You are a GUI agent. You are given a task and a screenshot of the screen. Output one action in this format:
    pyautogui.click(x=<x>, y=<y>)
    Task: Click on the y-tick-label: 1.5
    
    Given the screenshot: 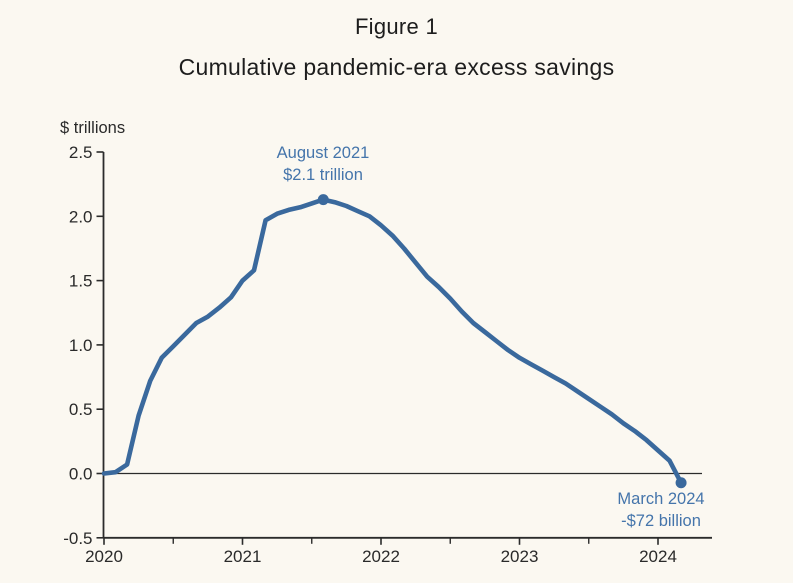 What is the action you would take?
    pyautogui.click(x=81, y=281)
    